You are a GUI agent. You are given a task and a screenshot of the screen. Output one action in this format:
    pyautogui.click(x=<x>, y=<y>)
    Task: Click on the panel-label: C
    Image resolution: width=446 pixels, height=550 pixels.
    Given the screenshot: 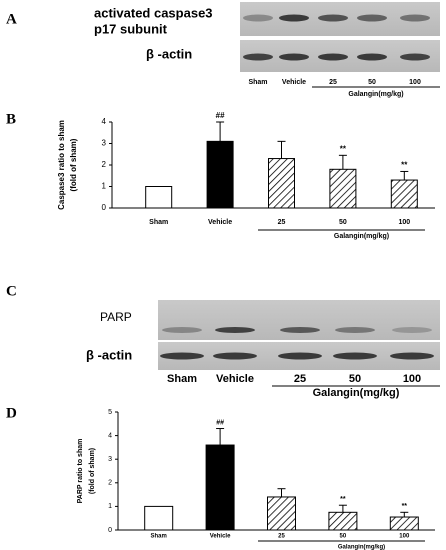 What is the action you would take?
    pyautogui.click(x=11, y=291)
    